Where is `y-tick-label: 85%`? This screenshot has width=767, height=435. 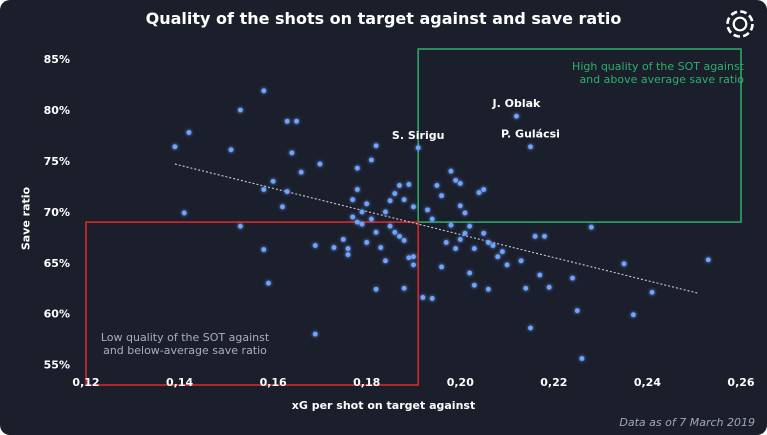 y-tick-label: 85% is located at coordinates (57, 59).